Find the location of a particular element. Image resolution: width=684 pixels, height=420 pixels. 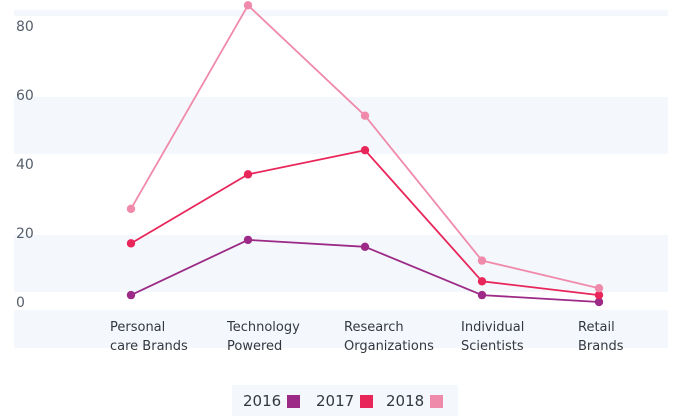

x-category-label-line: Brands is located at coordinates (601, 346).